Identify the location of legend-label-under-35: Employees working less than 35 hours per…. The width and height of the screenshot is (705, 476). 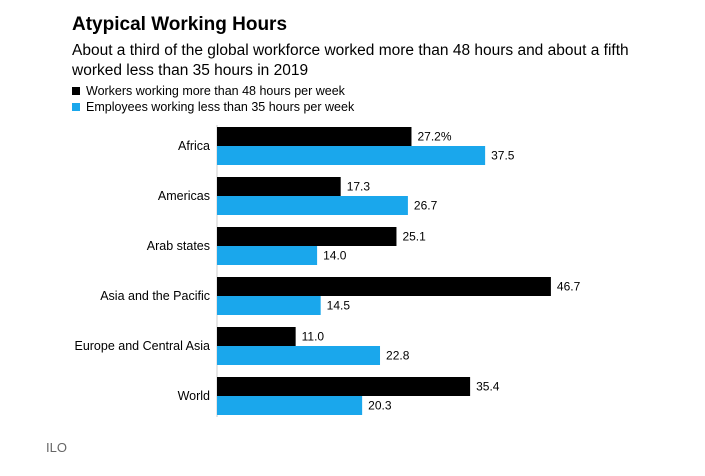
(220, 107).